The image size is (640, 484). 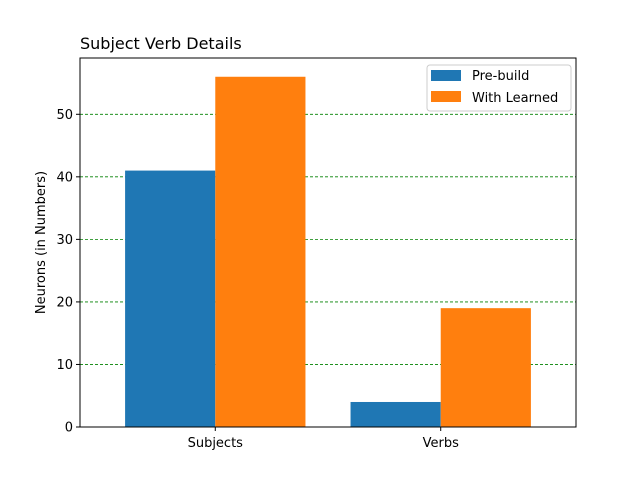 I want to click on x-tick-label-subjects: Subjects, so click(x=216, y=443).